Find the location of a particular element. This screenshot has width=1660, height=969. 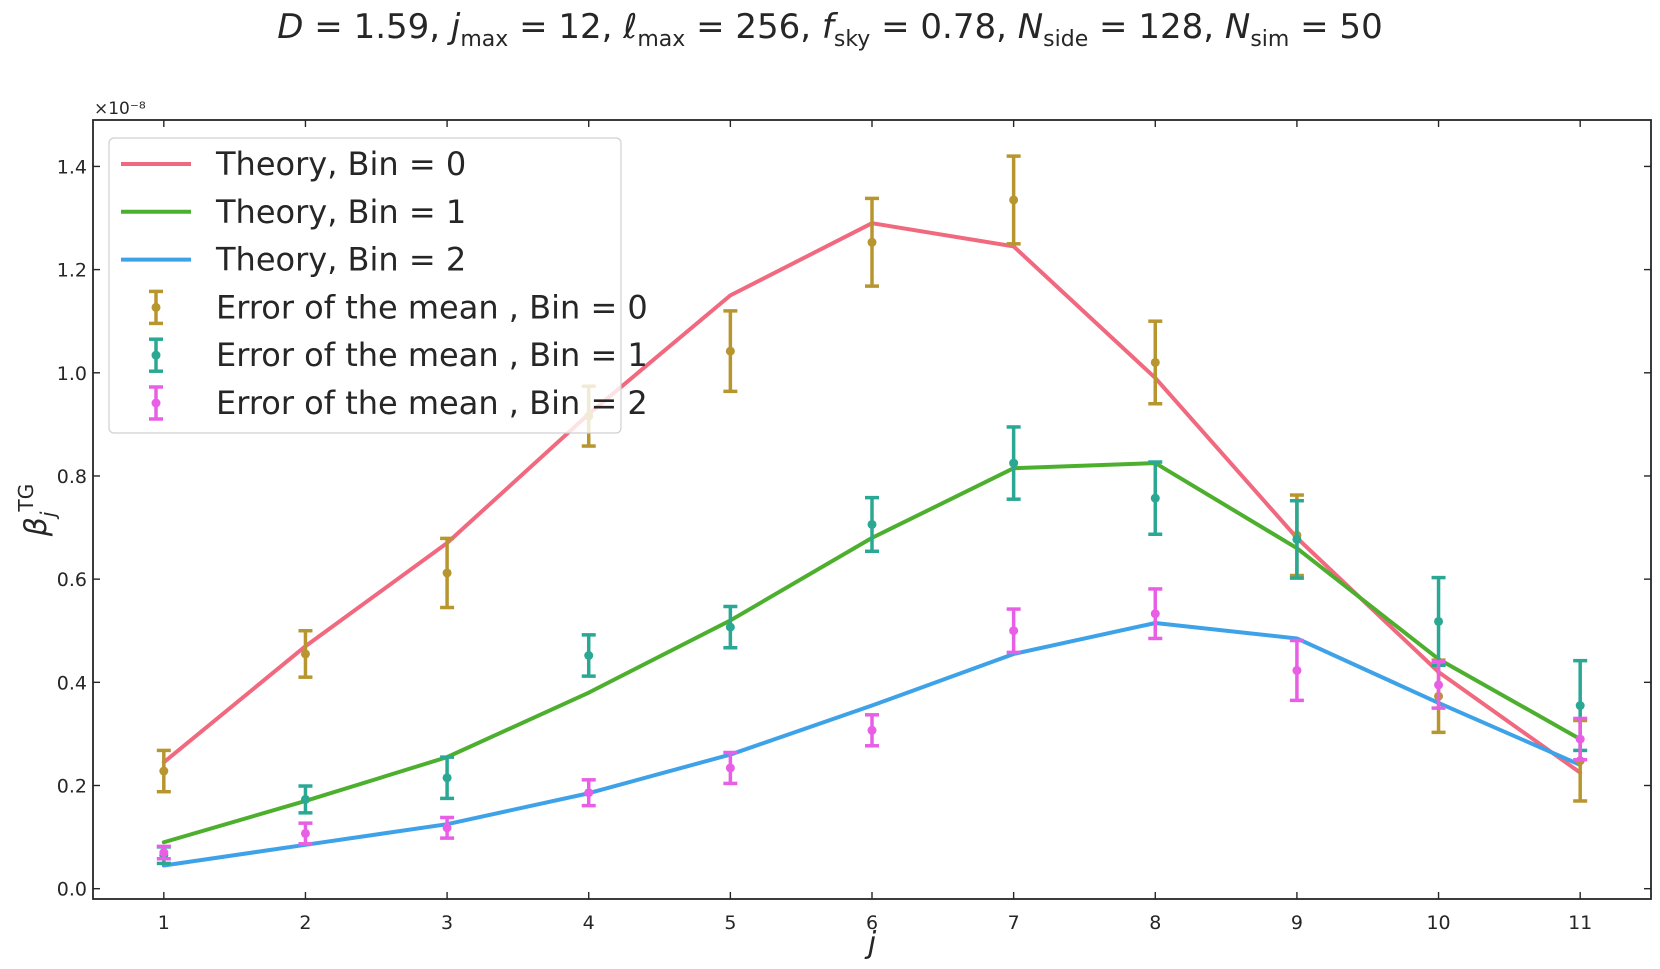

y-tick-label: 1.2 is located at coordinates (72, 271).